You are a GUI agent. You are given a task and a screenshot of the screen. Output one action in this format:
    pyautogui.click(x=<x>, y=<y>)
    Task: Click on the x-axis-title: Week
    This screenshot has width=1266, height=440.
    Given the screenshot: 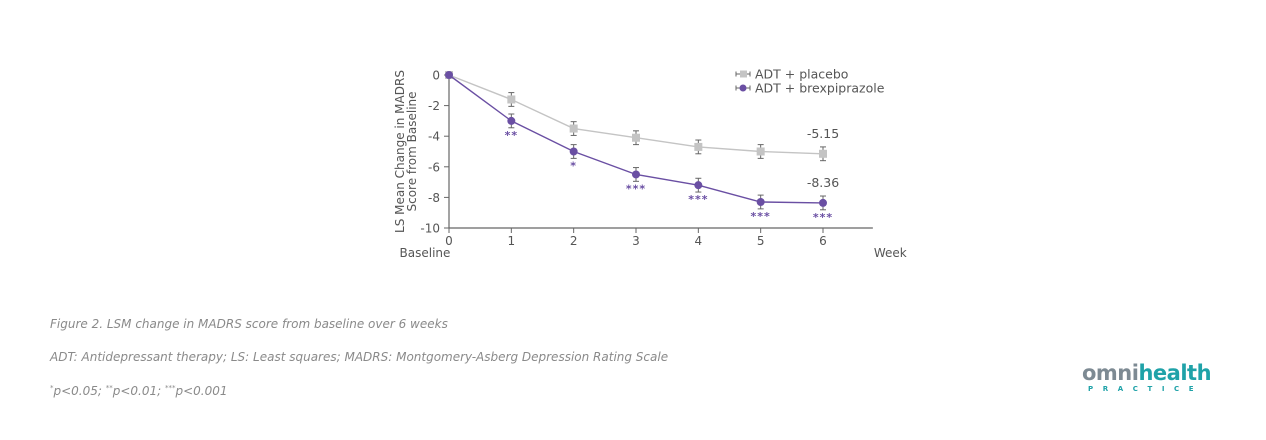 What is the action you would take?
    pyautogui.click(x=890, y=253)
    